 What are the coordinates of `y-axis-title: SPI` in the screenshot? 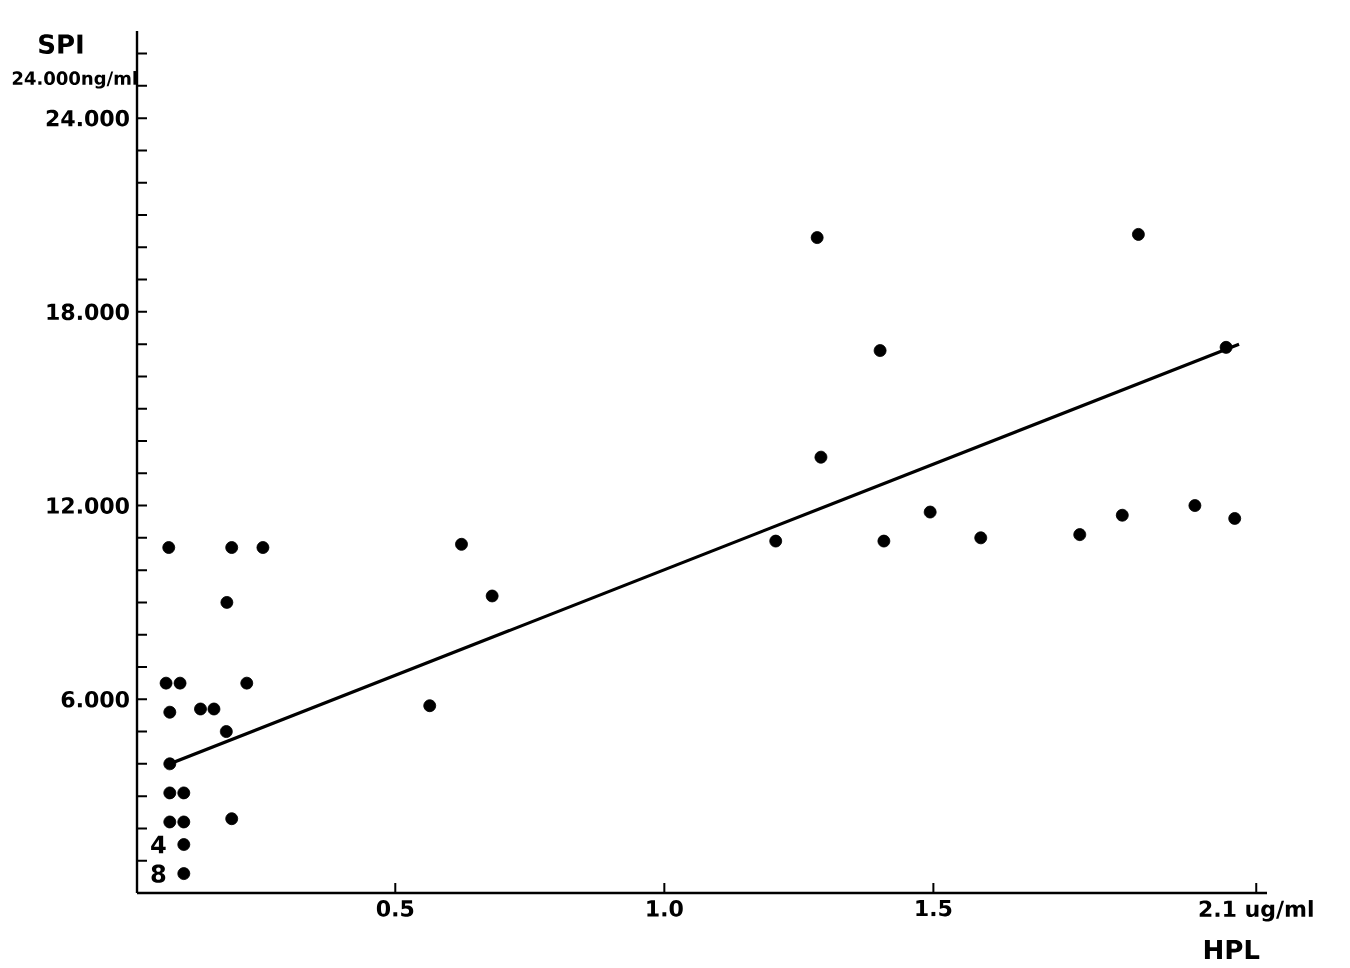 It's located at (61, 44).